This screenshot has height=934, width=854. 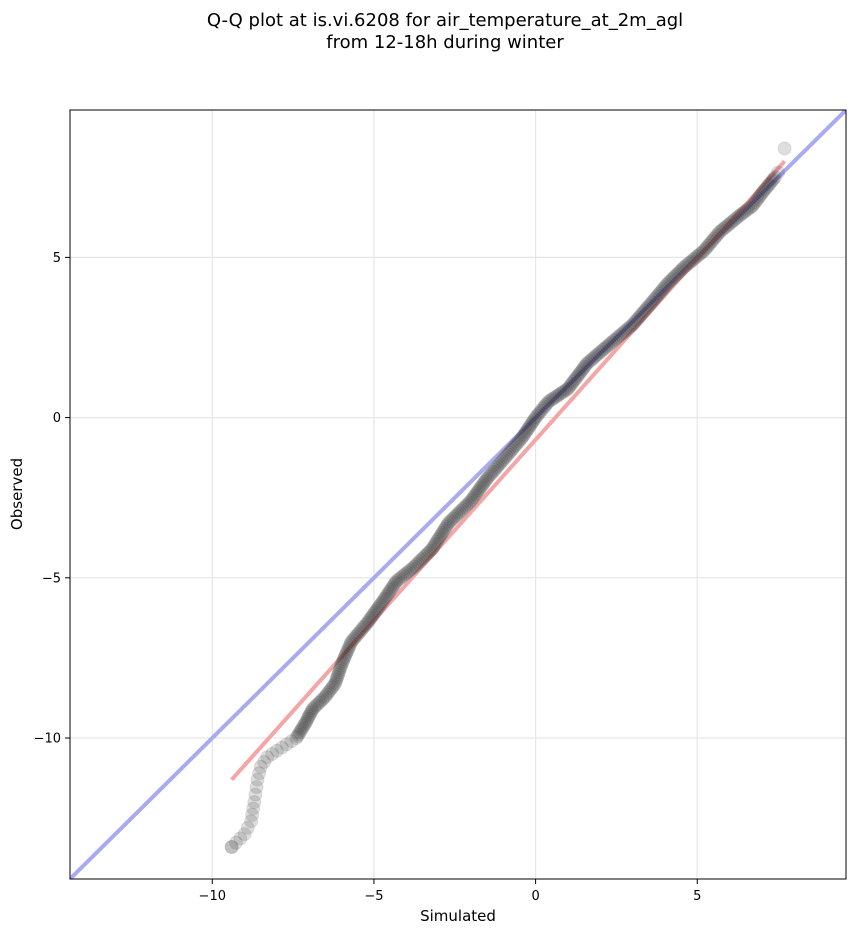 I want to click on y-tick-label-0: −10, so click(x=47, y=739).